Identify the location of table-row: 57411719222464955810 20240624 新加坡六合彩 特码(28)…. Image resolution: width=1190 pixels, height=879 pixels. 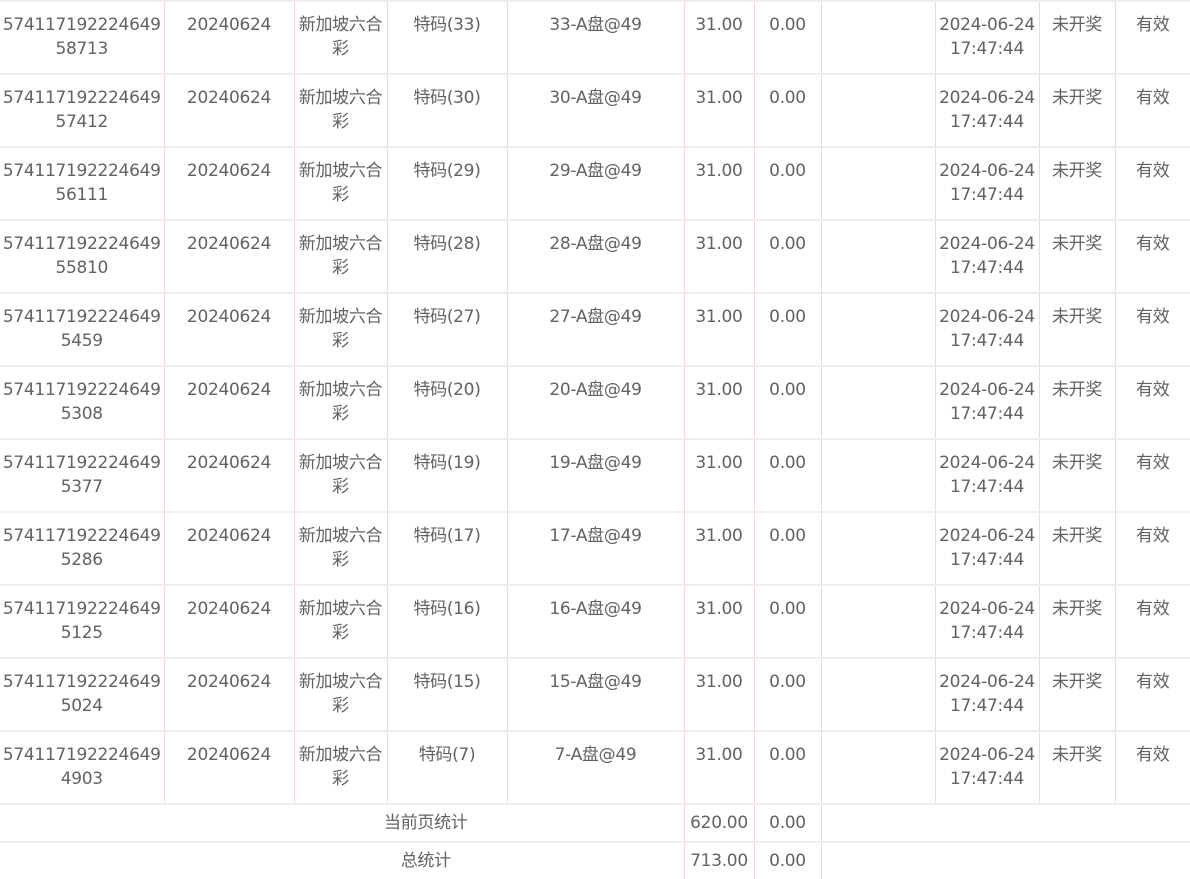
(595, 256).